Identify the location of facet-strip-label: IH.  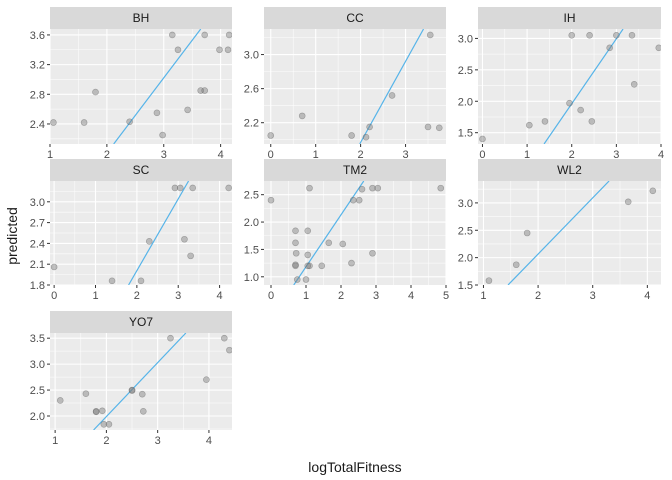
(570, 18).